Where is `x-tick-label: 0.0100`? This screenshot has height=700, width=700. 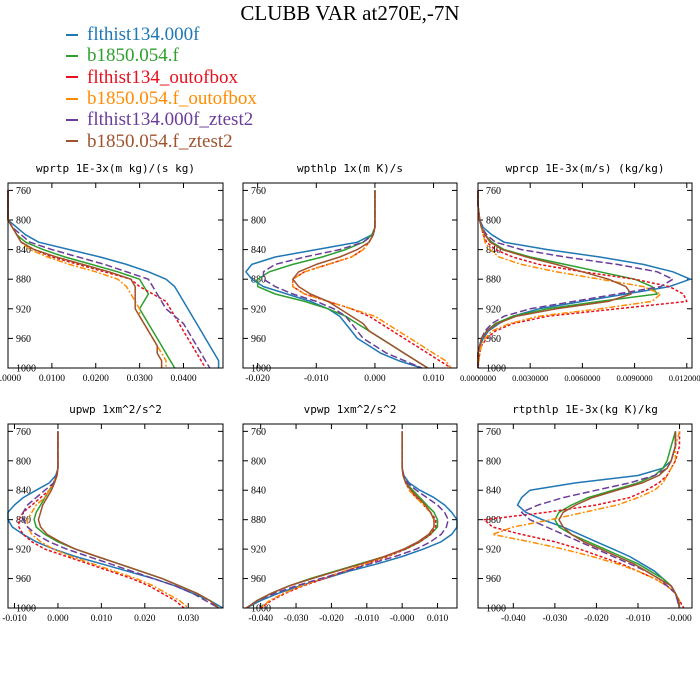 x-tick-label: 0.0100 is located at coordinates (52, 379).